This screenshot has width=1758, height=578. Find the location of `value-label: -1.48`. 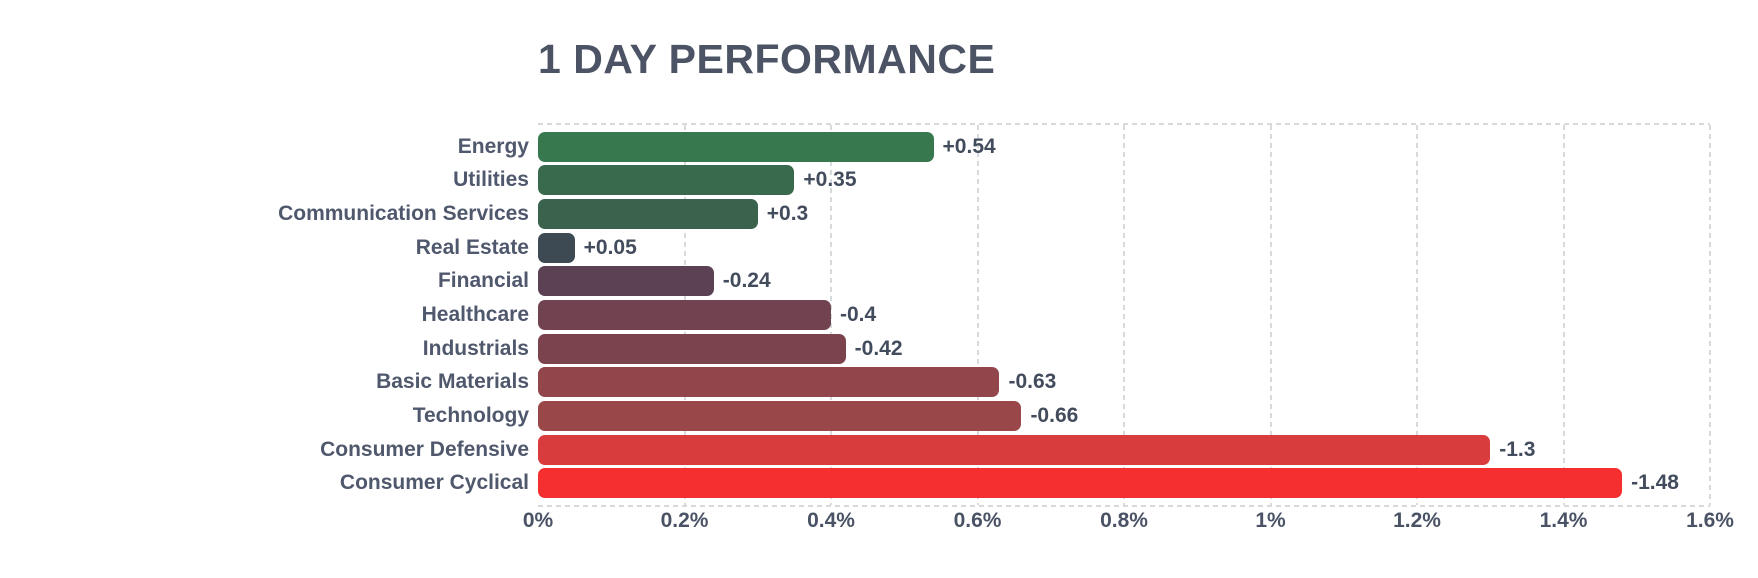

value-label: -1.48 is located at coordinates (1655, 483).